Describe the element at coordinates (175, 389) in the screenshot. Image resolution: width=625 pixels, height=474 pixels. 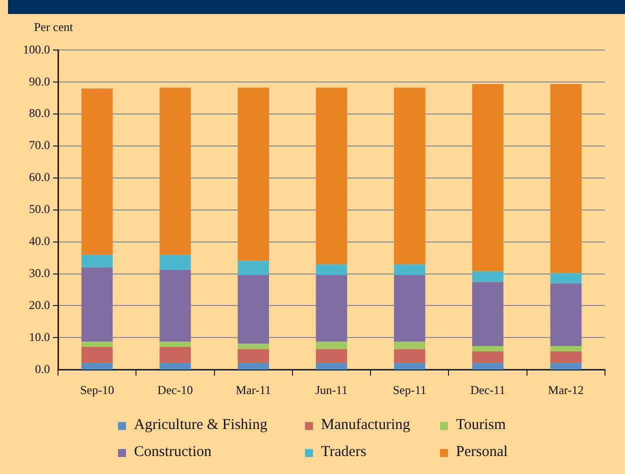
I see `x-tick-label: Dec-10` at that location.